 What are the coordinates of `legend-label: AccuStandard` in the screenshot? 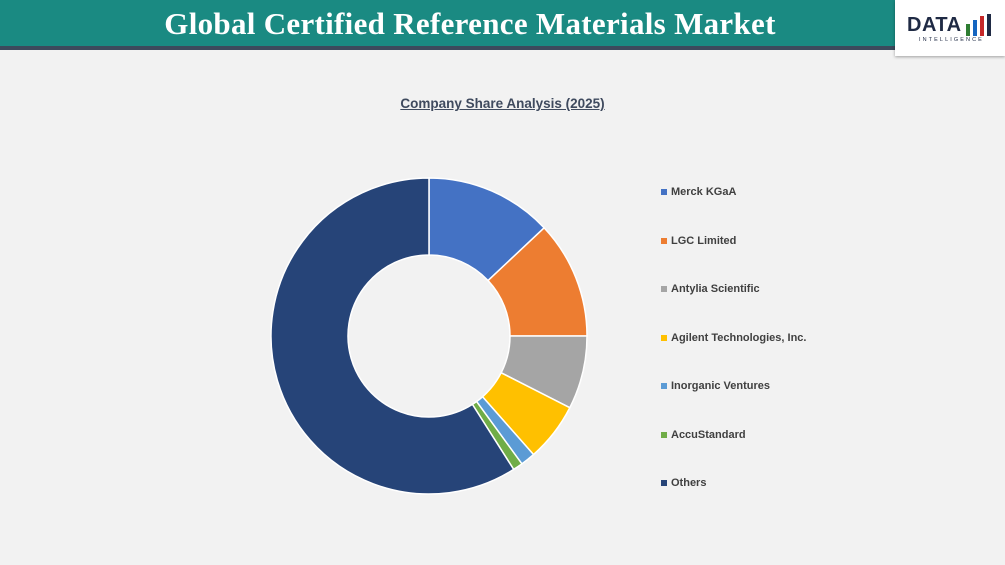 It's located at (708, 434).